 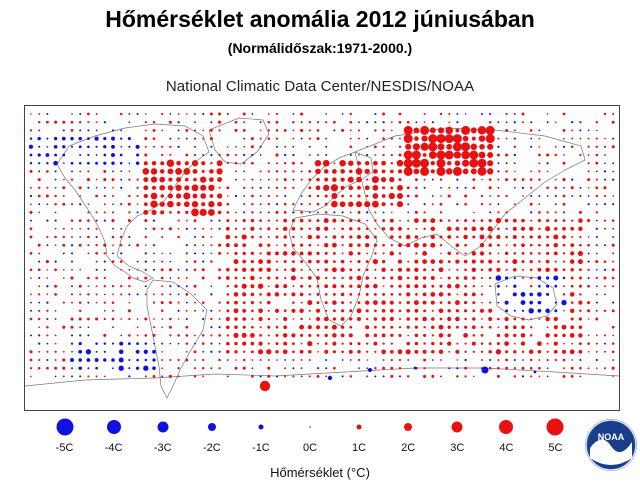 I want to click on legend-item: 5C, so click(x=555, y=438).